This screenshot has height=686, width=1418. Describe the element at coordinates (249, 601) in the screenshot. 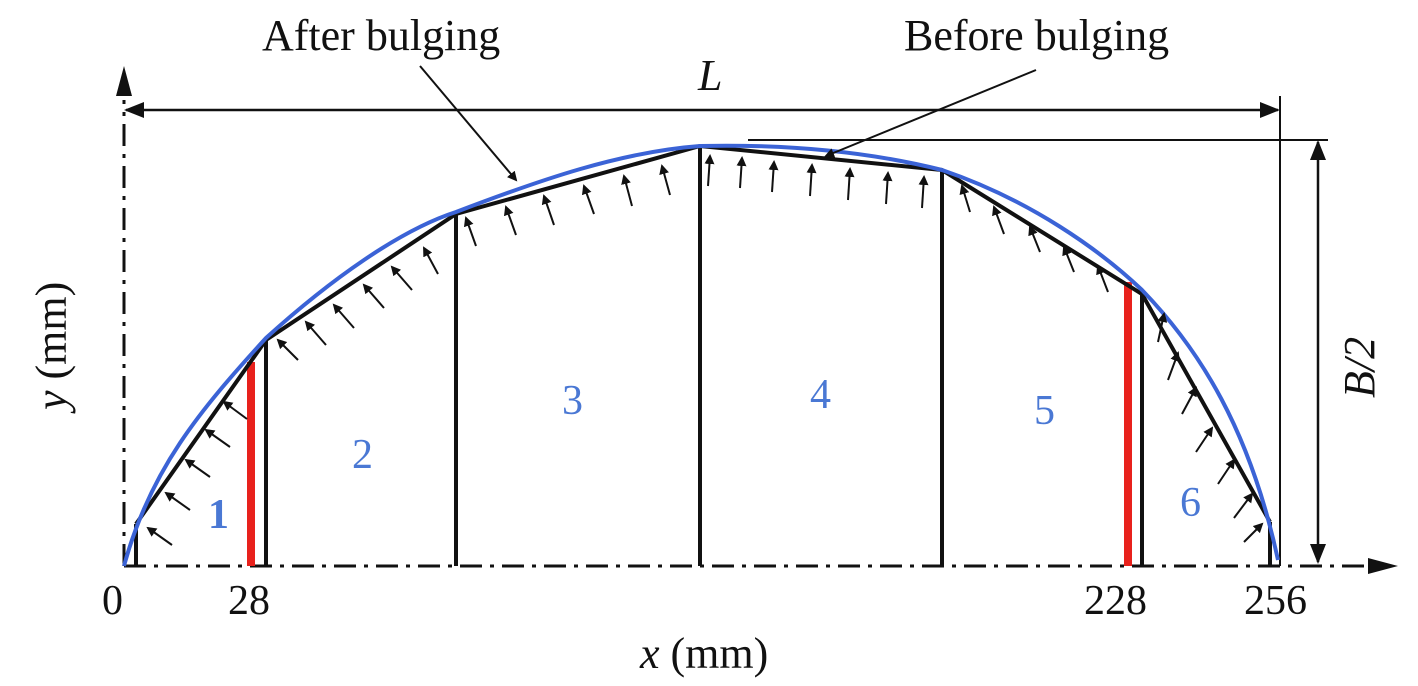

I see `x-tick-28: 28` at that location.